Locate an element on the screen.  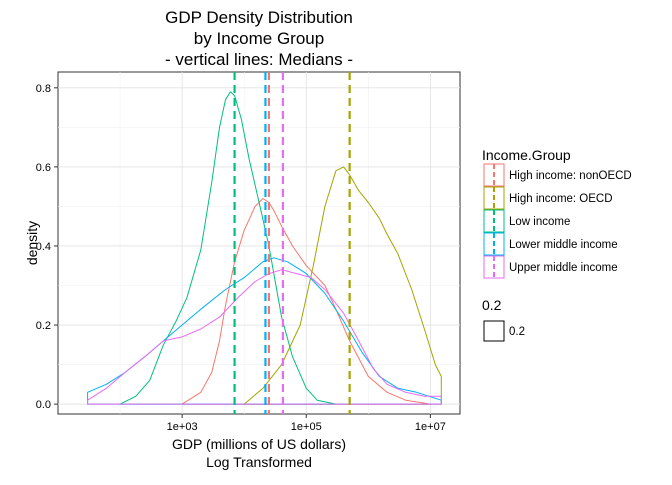
y-tick-label: 0.8 is located at coordinates (43, 89).